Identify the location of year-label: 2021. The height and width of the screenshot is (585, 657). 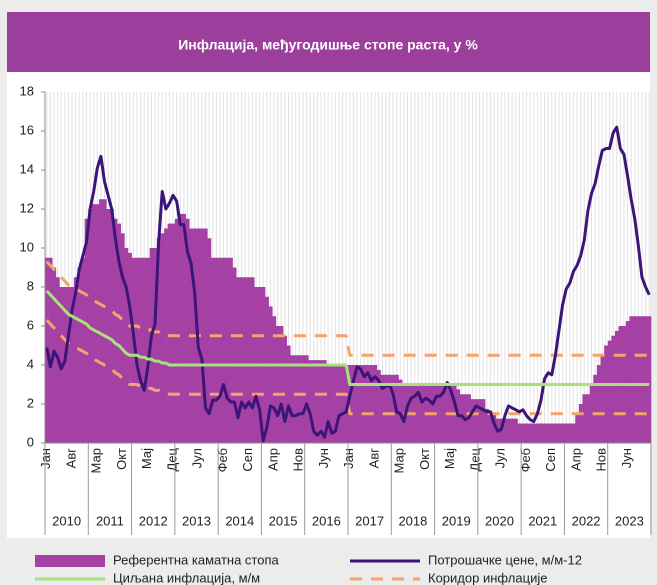
(542, 520).